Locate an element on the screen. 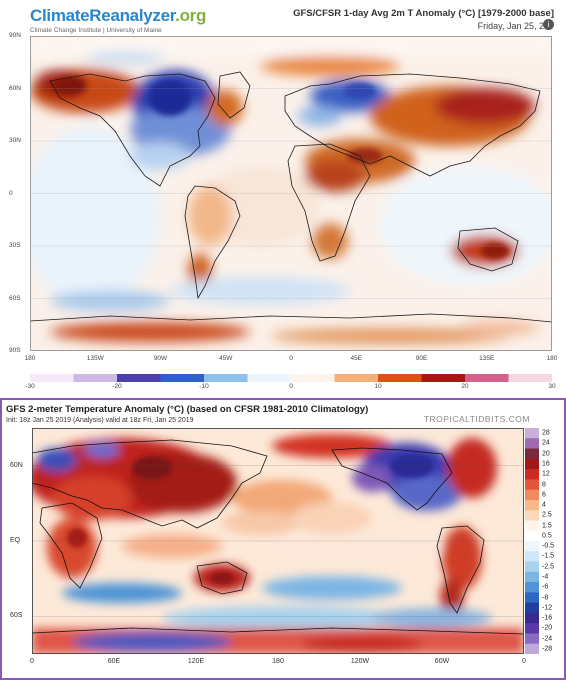 Image resolution: width=566 pixels, height=680 pixels. lon-label: 90W is located at coordinates (160, 358).